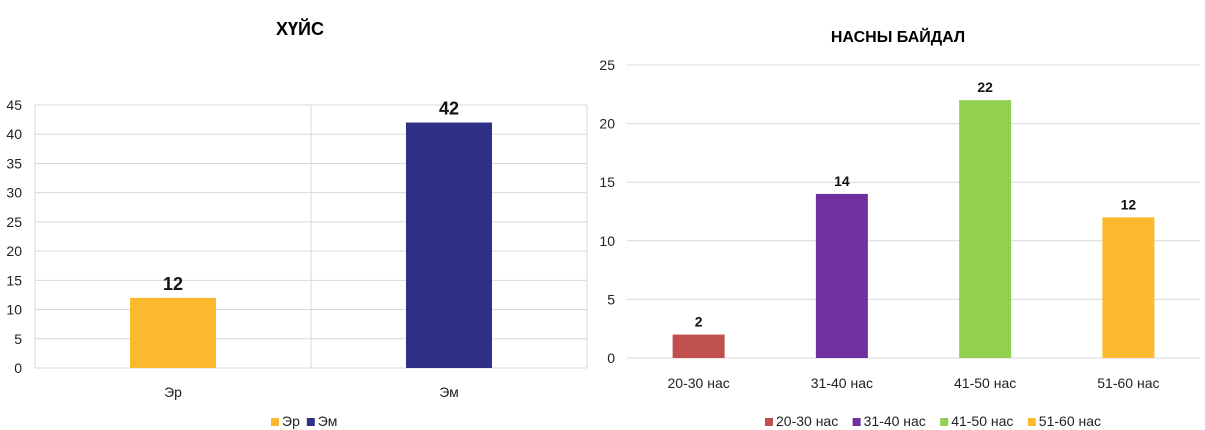 The height and width of the screenshot is (430, 1205). I want to click on y-tick-label: 45, so click(14, 105).